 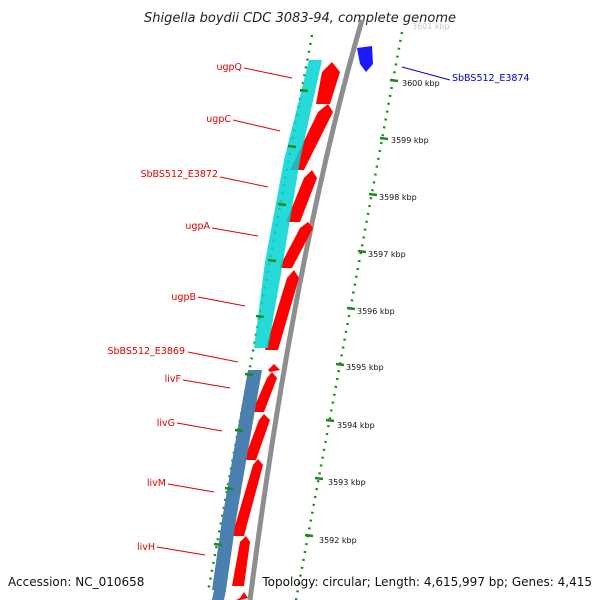 I want to click on tick-label: 3597 kbp, so click(x=387, y=254).